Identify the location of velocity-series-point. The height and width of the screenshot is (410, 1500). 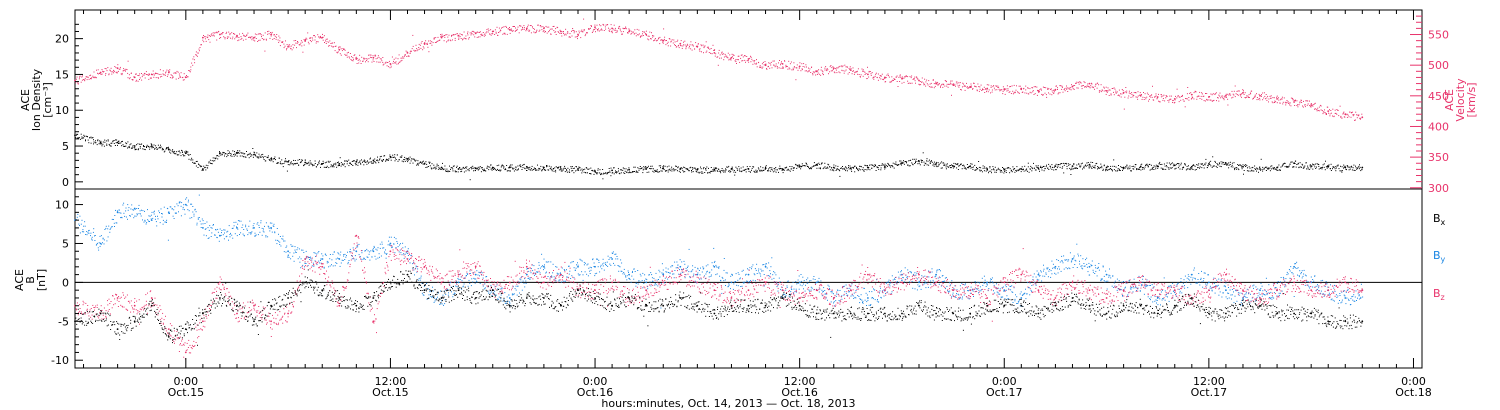
(1328, 111).